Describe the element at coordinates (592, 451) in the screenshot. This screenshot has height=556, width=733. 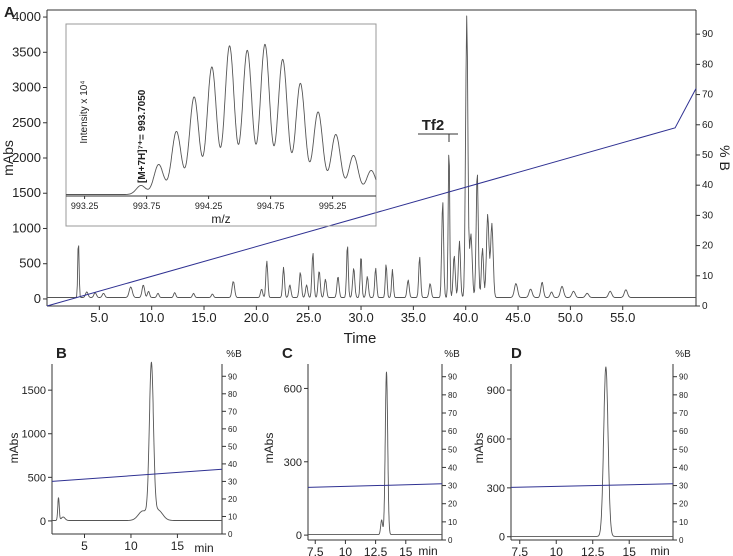
I see `chromatogram-trace-d` at that location.